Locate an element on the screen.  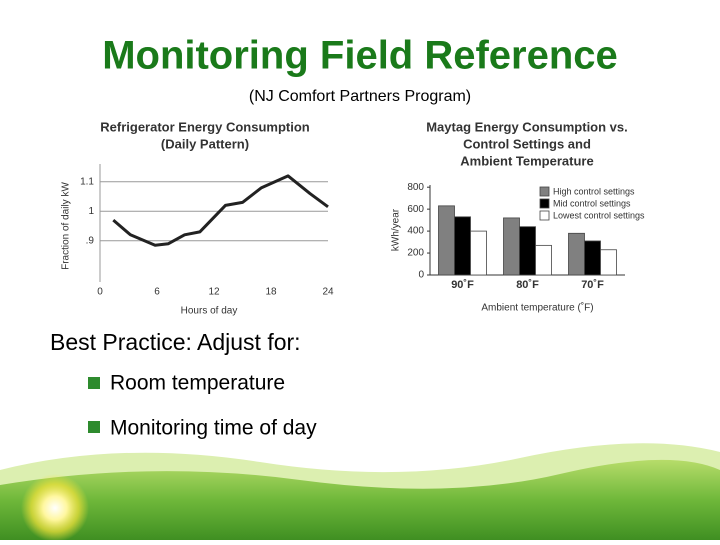
bullet: Monitoring time of day is located at coordinates (213, 428).